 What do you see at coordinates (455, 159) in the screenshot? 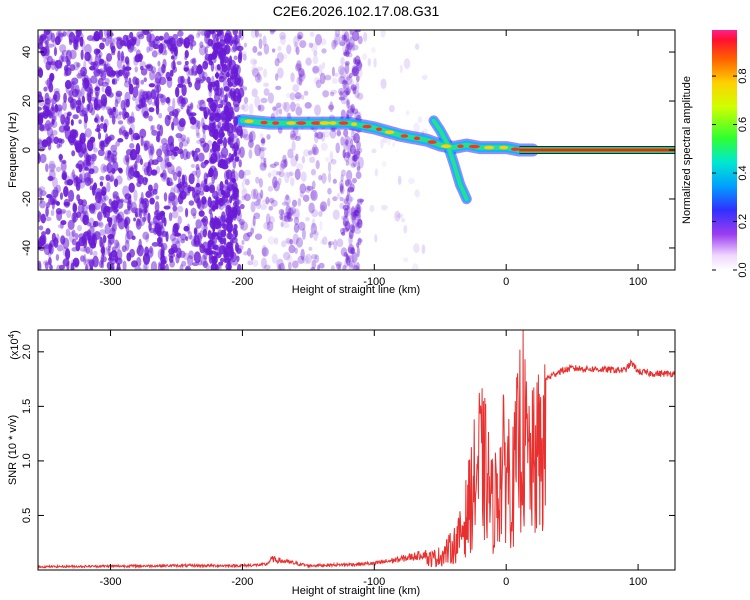
I see `spectral-ridge` at bounding box center [455, 159].